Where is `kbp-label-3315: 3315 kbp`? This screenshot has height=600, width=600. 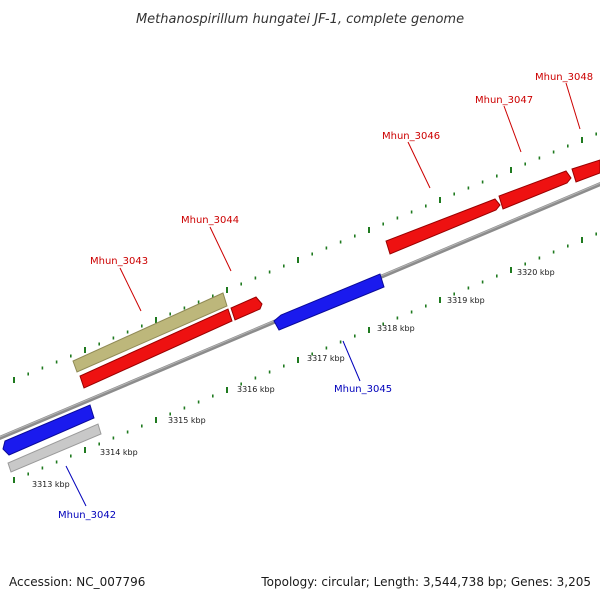 kbp-label-3315: 3315 kbp is located at coordinates (187, 420).